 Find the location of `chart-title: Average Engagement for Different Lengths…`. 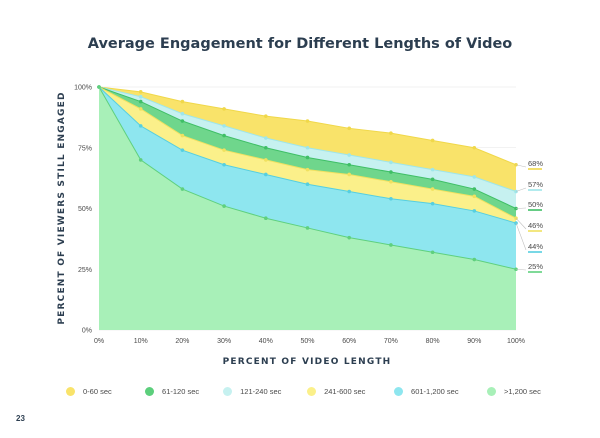

chart-title: Average Engagement for Different Lengths… is located at coordinates (300, 44).